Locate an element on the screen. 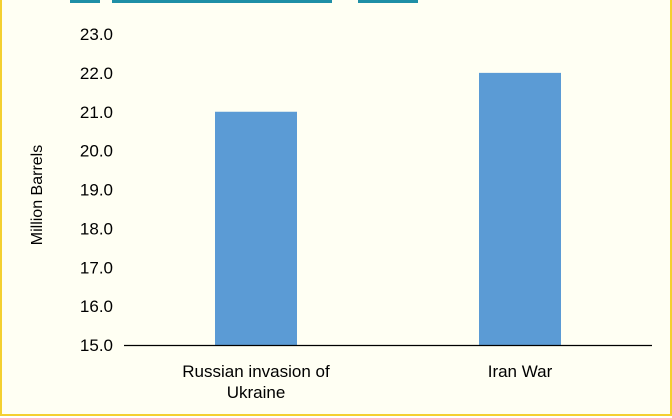 Image resolution: width=672 pixels, height=418 pixels. x-category-label-line: Ukraine is located at coordinates (256, 392).